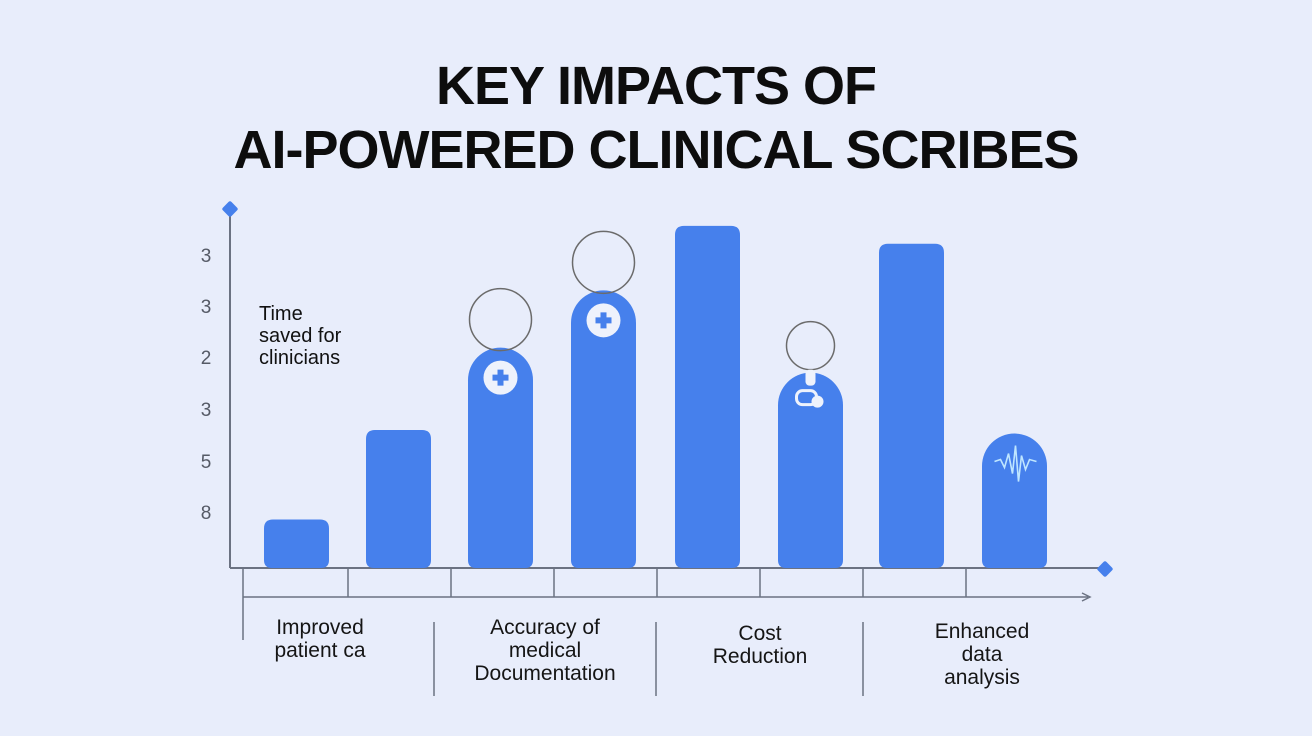  What do you see at coordinates (320, 650) in the screenshot?
I see `category-label-line: patient ca` at bounding box center [320, 650].